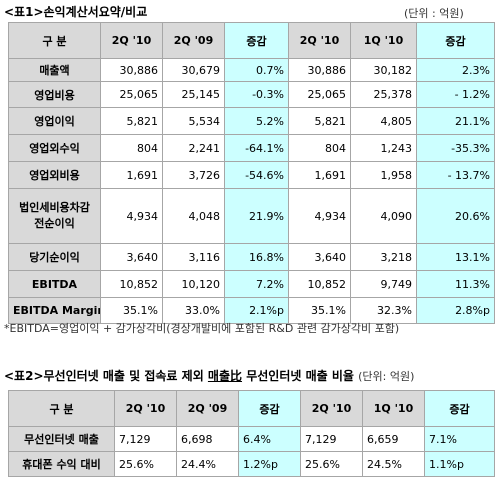  I want to click on table-cell: 21.9%, so click(256, 216).